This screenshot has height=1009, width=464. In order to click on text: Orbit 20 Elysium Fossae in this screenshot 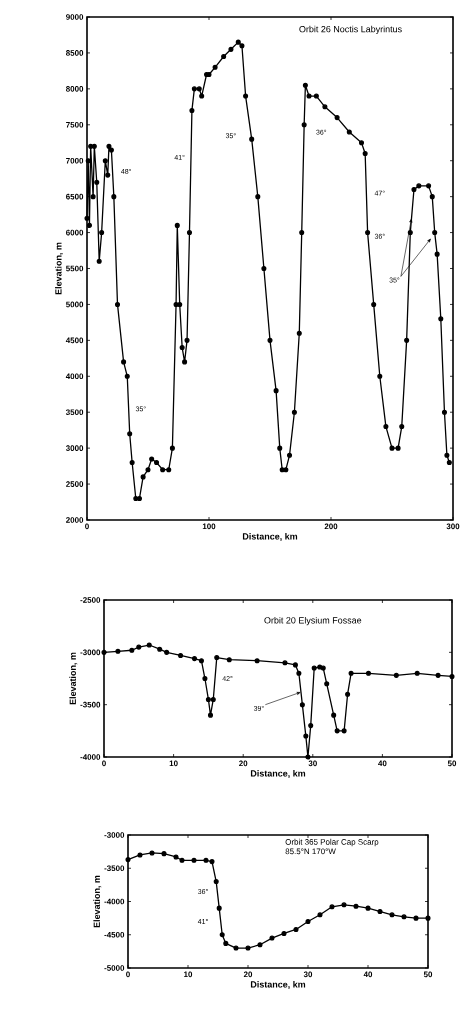, I will do `click(313, 621)`.